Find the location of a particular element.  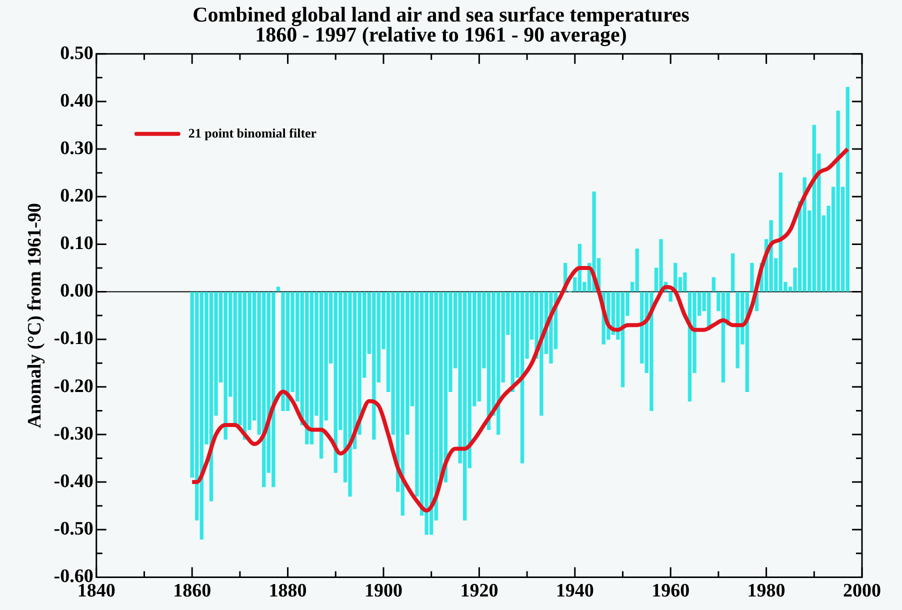

x-tick-label: 1920 is located at coordinates (479, 591).